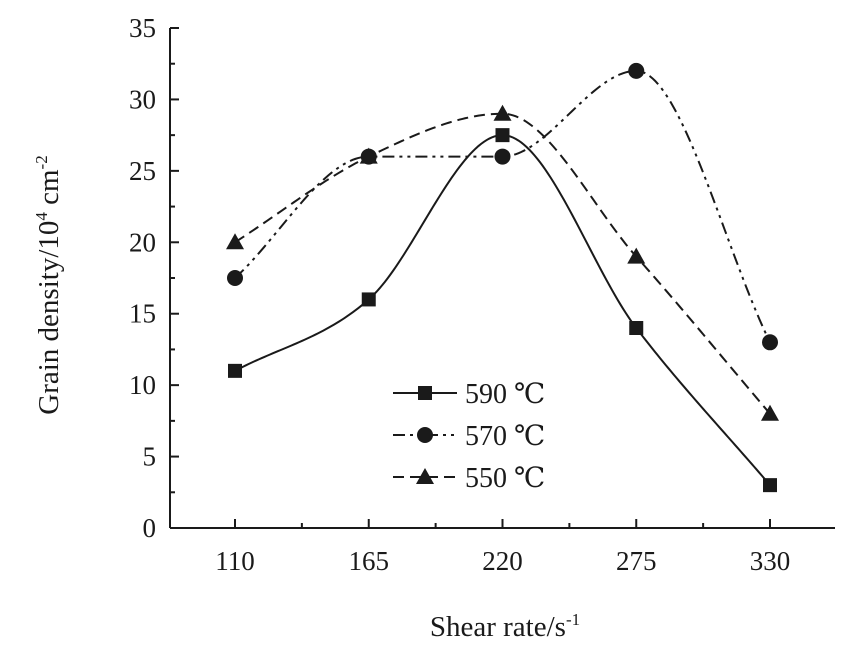  What do you see at coordinates (498, 627) in the screenshot?
I see `x-axis-title-text: Shear rate/s` at bounding box center [498, 627].